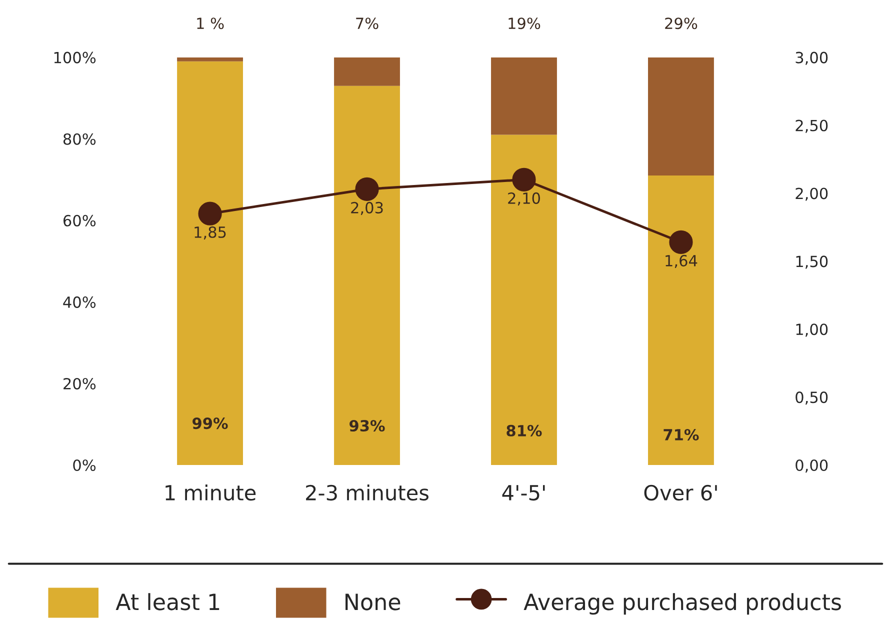 This screenshot has width=891, height=637. I want to click on y2-tick-label: 0,00, so click(812, 466).